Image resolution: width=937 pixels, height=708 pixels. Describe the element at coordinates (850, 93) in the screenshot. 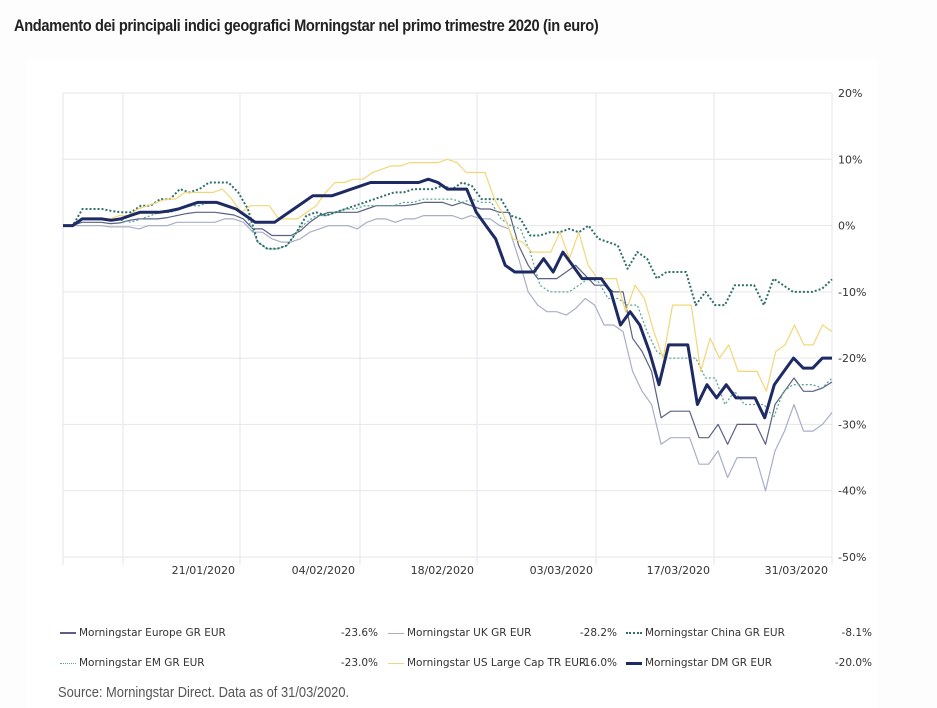

I see `y-tick-label: 20%` at that location.